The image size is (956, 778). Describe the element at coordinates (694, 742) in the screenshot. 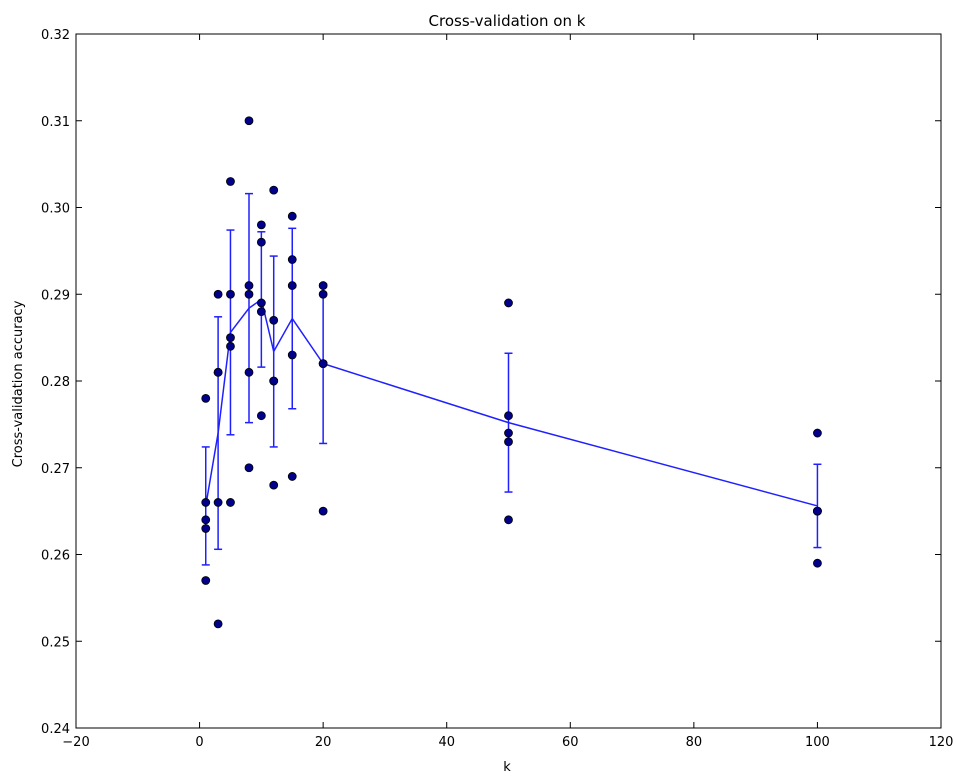

I see `x-tick-label: 80` at that location.